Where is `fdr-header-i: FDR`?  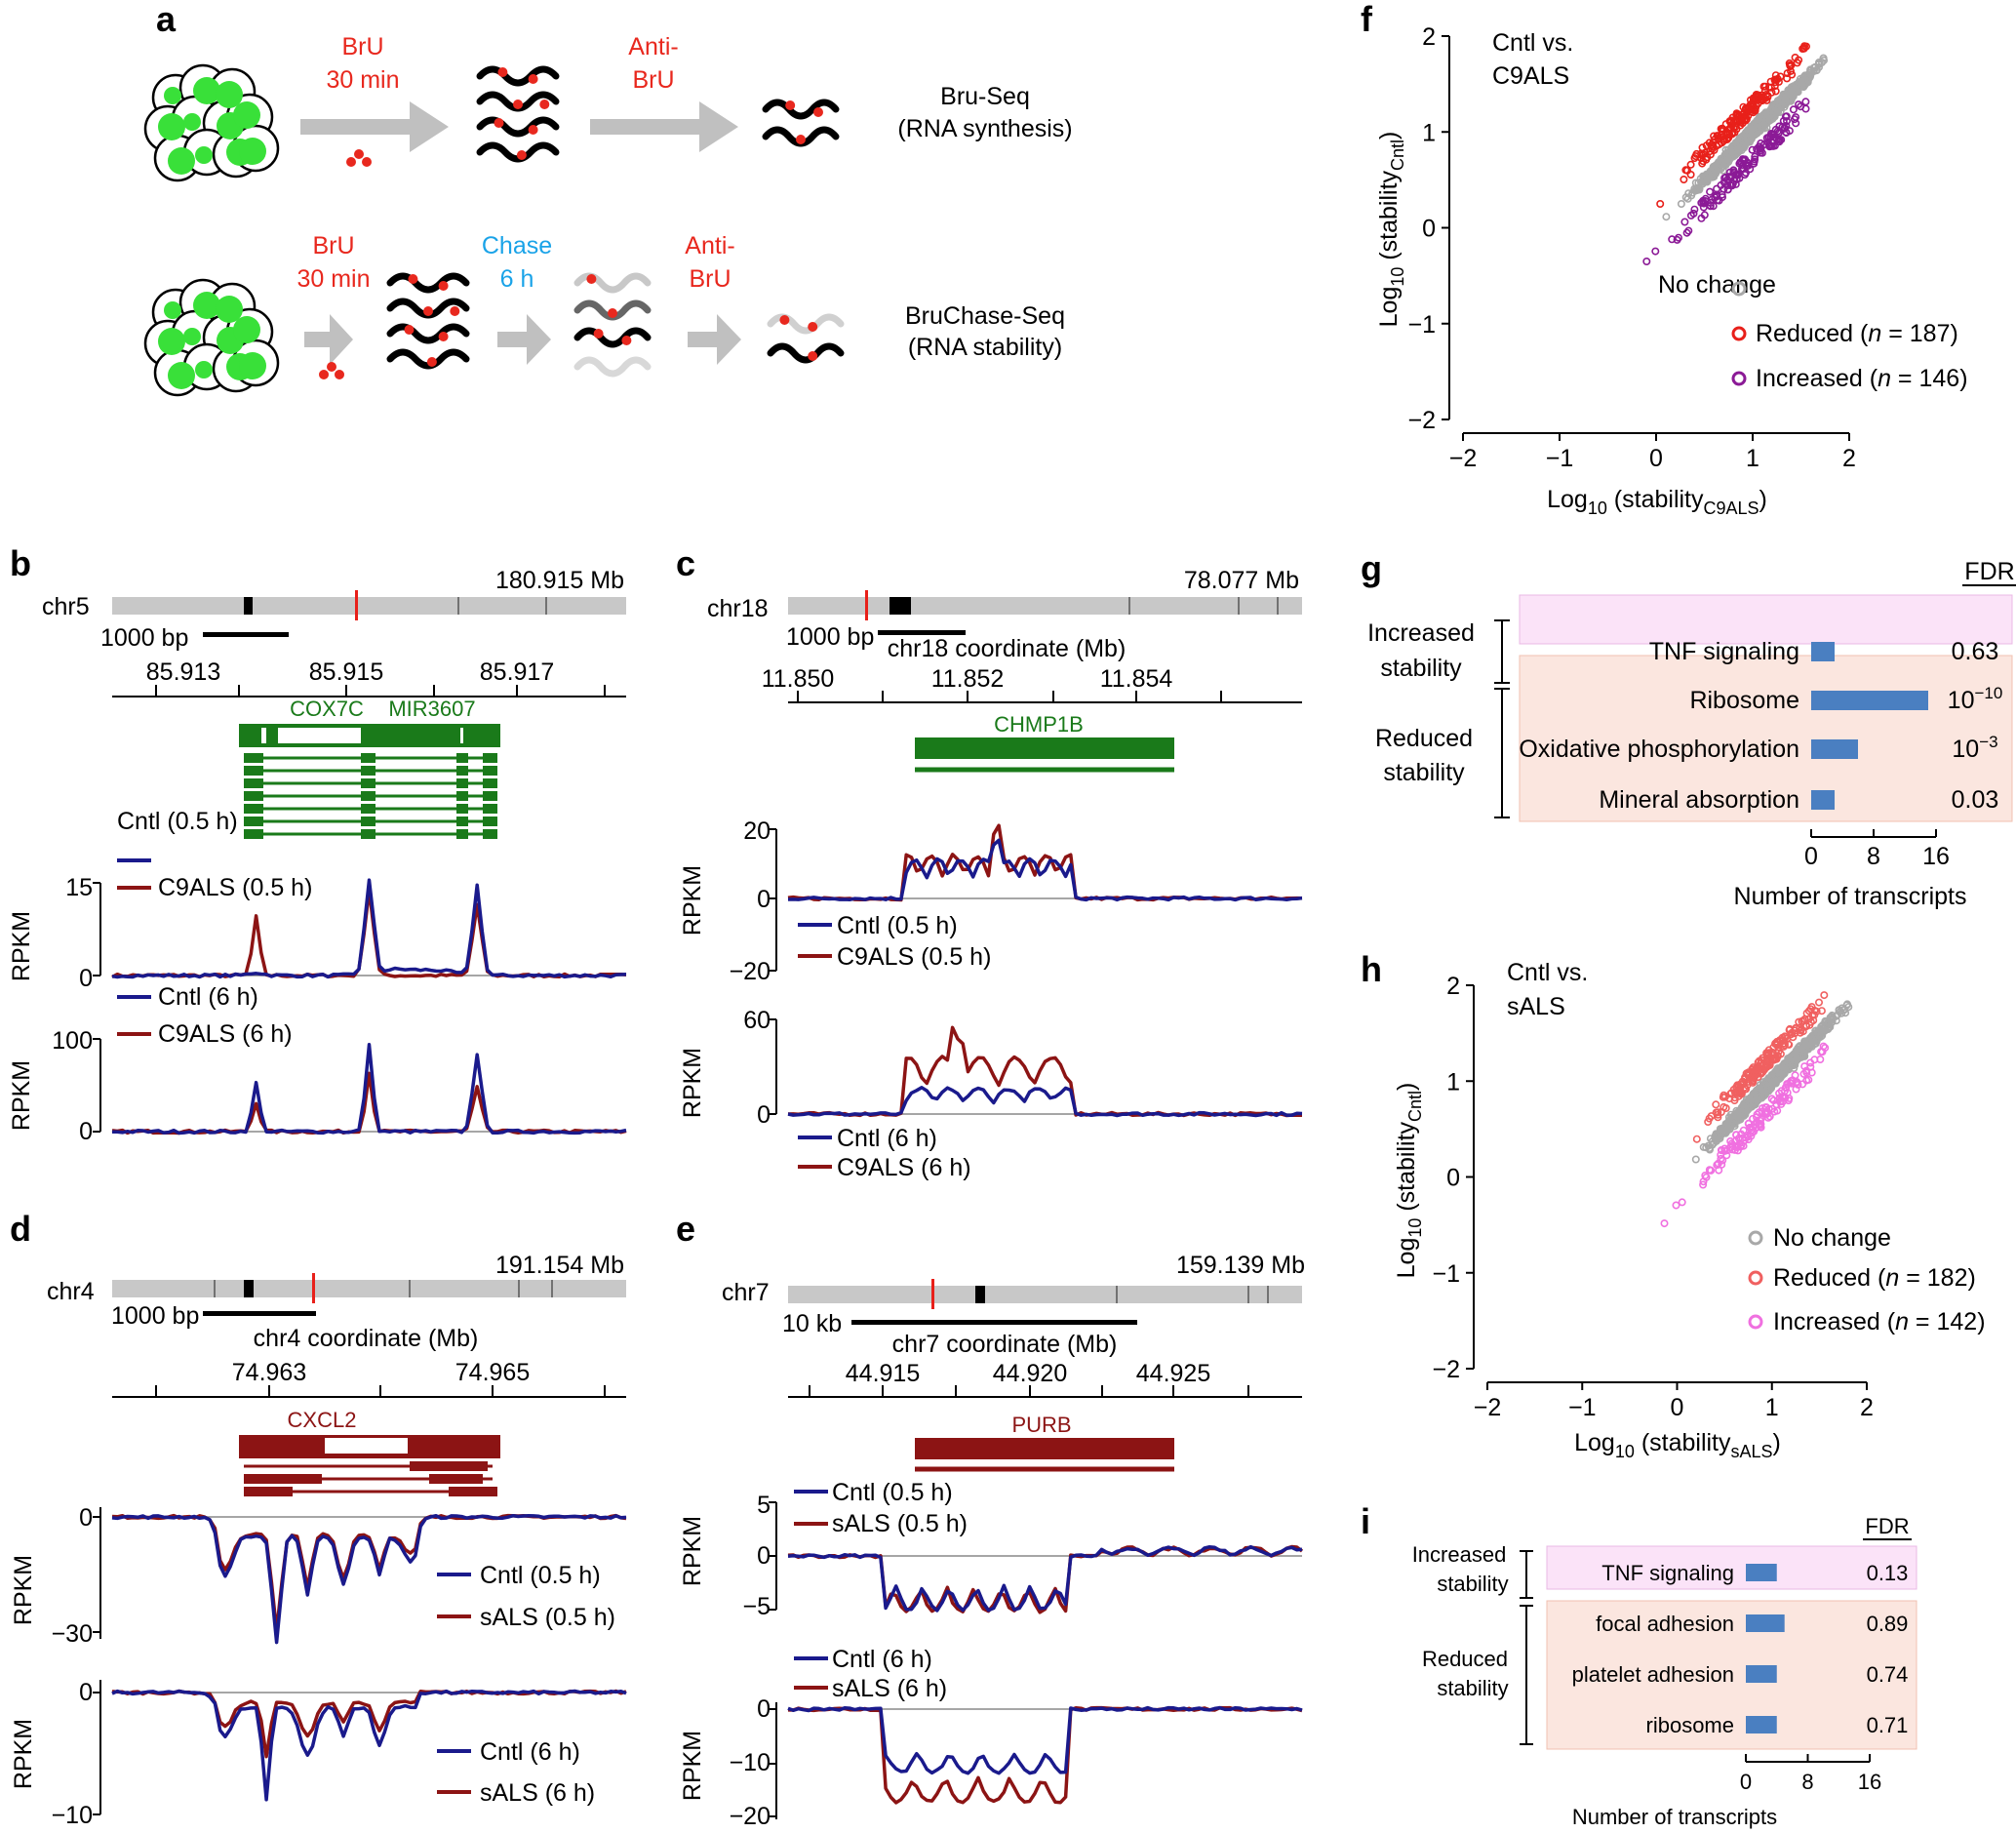
fdr-header-i: FDR is located at coordinates (1887, 1526).